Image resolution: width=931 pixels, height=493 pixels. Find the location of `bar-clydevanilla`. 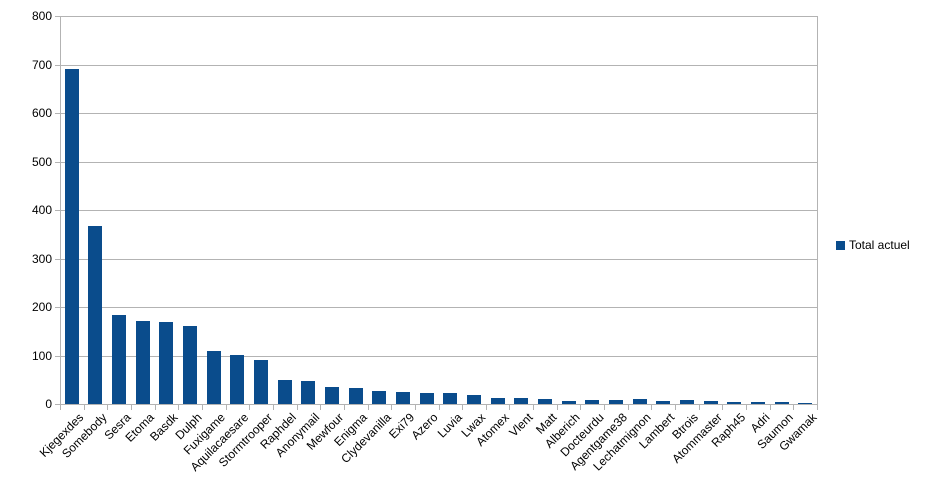

bar-clydevanilla is located at coordinates (379, 397).